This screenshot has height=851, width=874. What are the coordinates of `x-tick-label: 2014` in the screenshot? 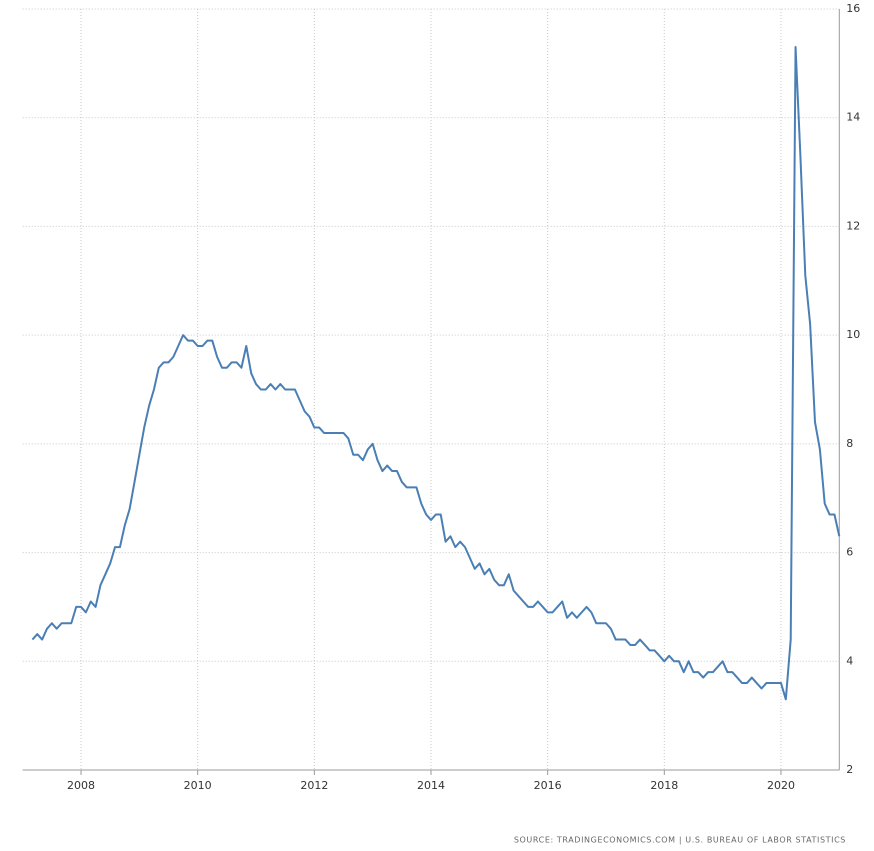 It's located at (431, 785).